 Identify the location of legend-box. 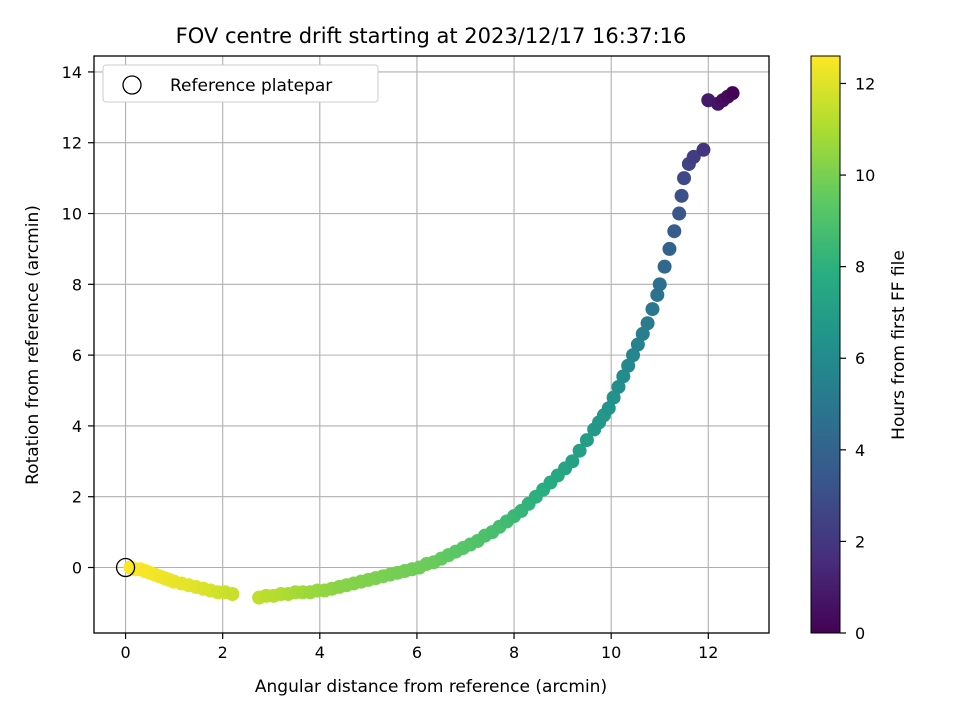
(240, 83).